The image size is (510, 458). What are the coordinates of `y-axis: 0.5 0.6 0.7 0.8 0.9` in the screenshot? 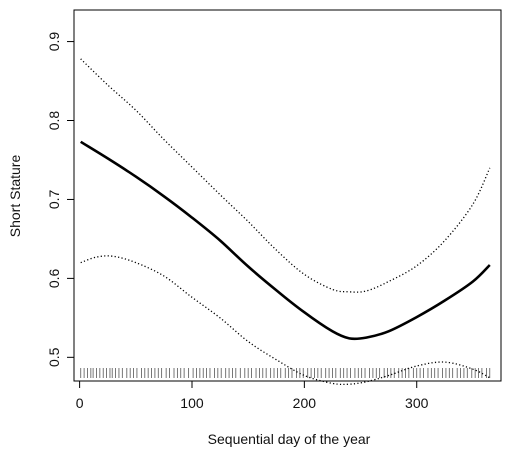 It's located at (60, 199).